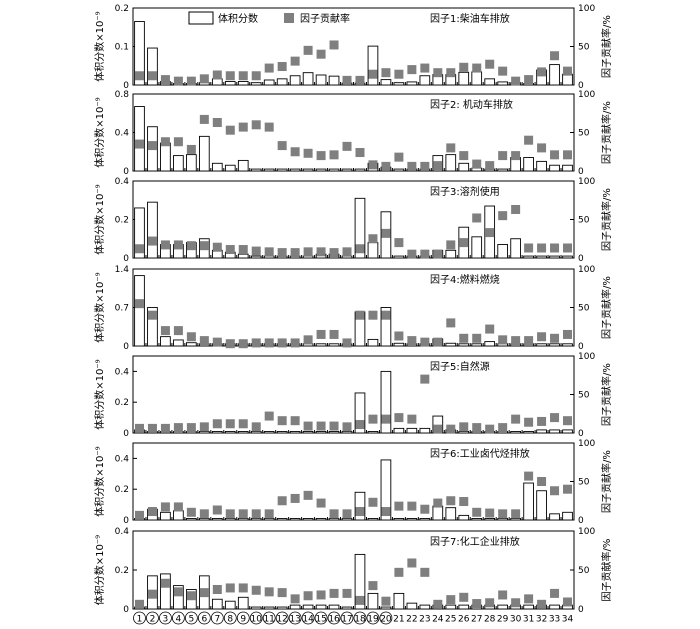 The image size is (700, 629). What do you see at coordinates (269, 18) in the screenshot?
I see `legend: 体积分数 因子贡献率` at bounding box center [269, 18].